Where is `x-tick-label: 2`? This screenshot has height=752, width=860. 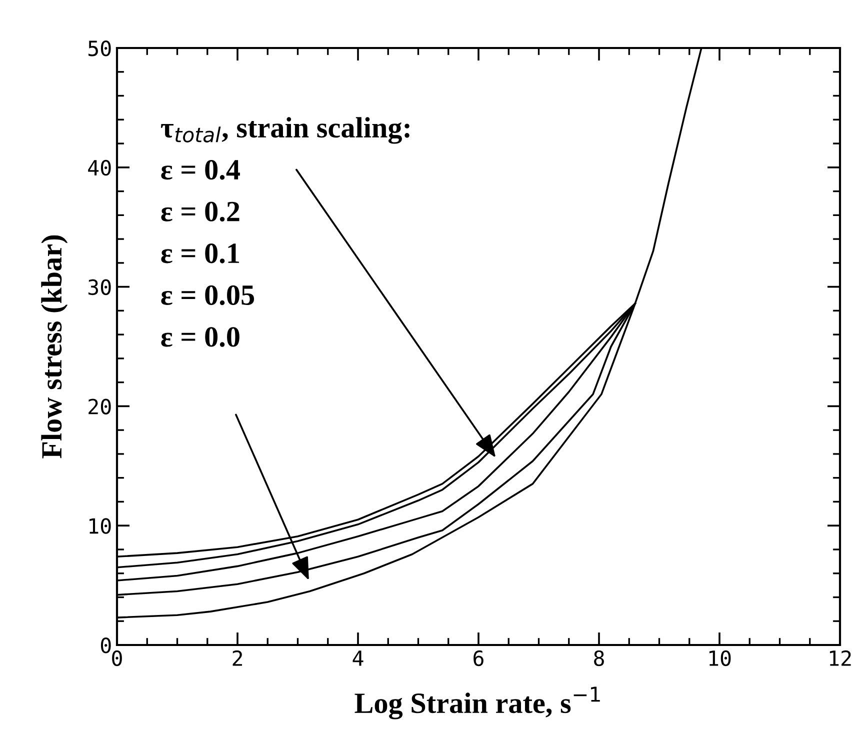
x-tick-label: 2 is located at coordinates (237, 658).